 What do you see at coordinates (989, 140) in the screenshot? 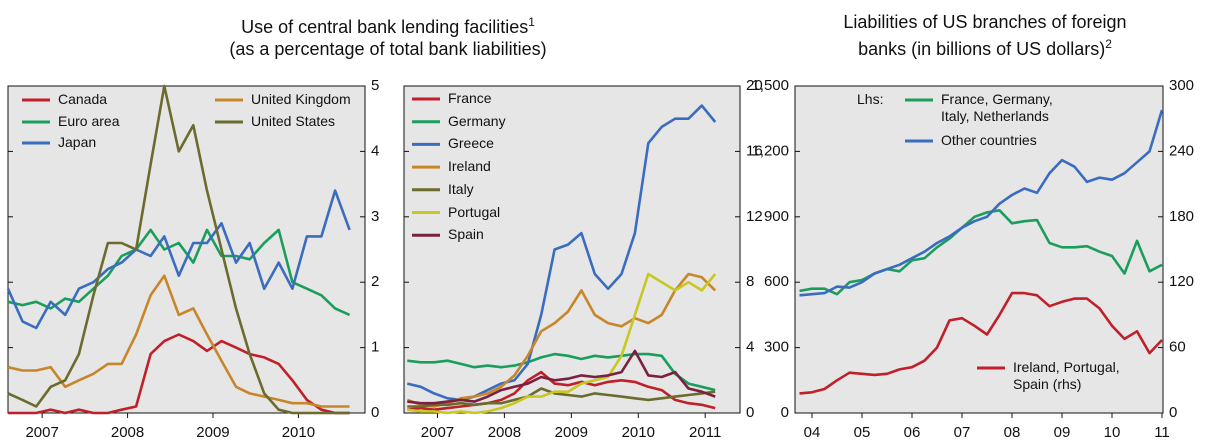
I see `legend-label: Other countries` at bounding box center [989, 140].